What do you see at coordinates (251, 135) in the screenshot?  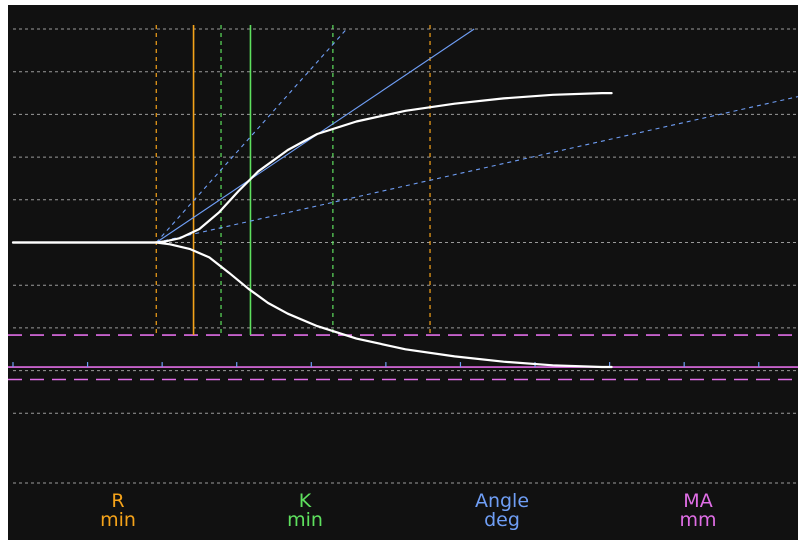 I see `angle-line` at bounding box center [251, 135].